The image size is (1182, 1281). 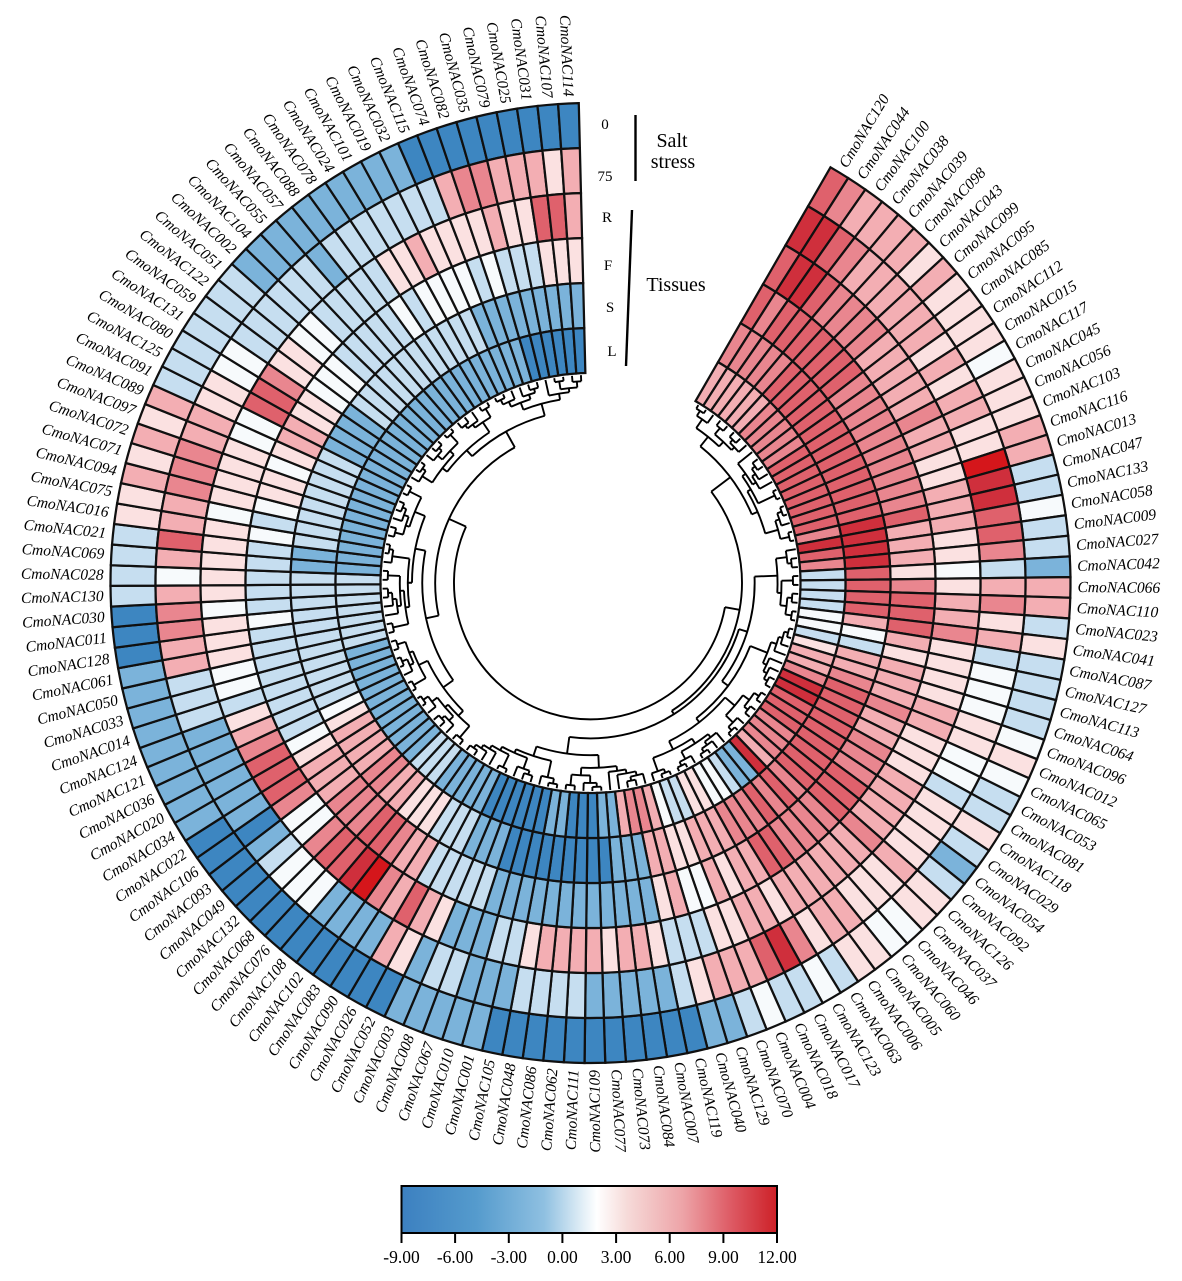 I want to click on svg-text: -3.00, so click(x=509, y=1257).